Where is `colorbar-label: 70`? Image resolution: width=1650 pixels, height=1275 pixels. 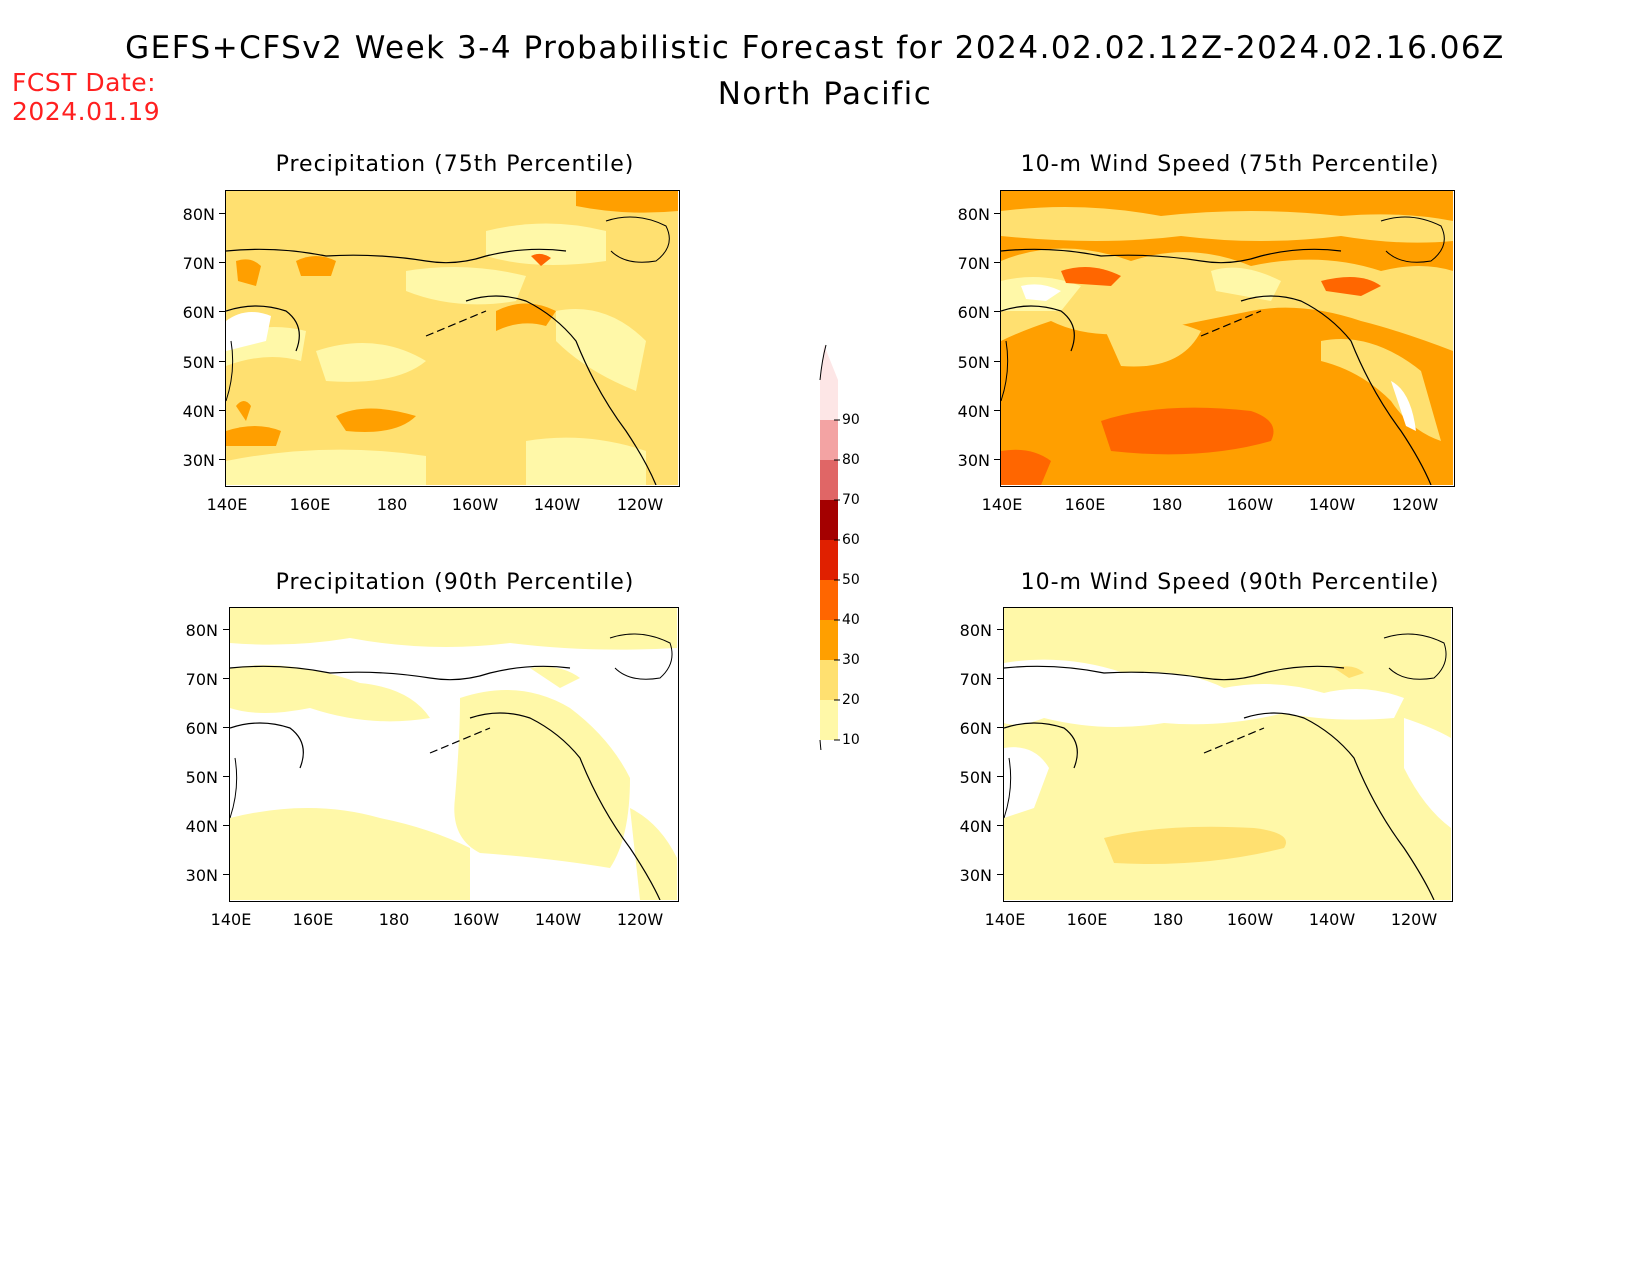
colorbar-label: 70 is located at coordinates (851, 500).